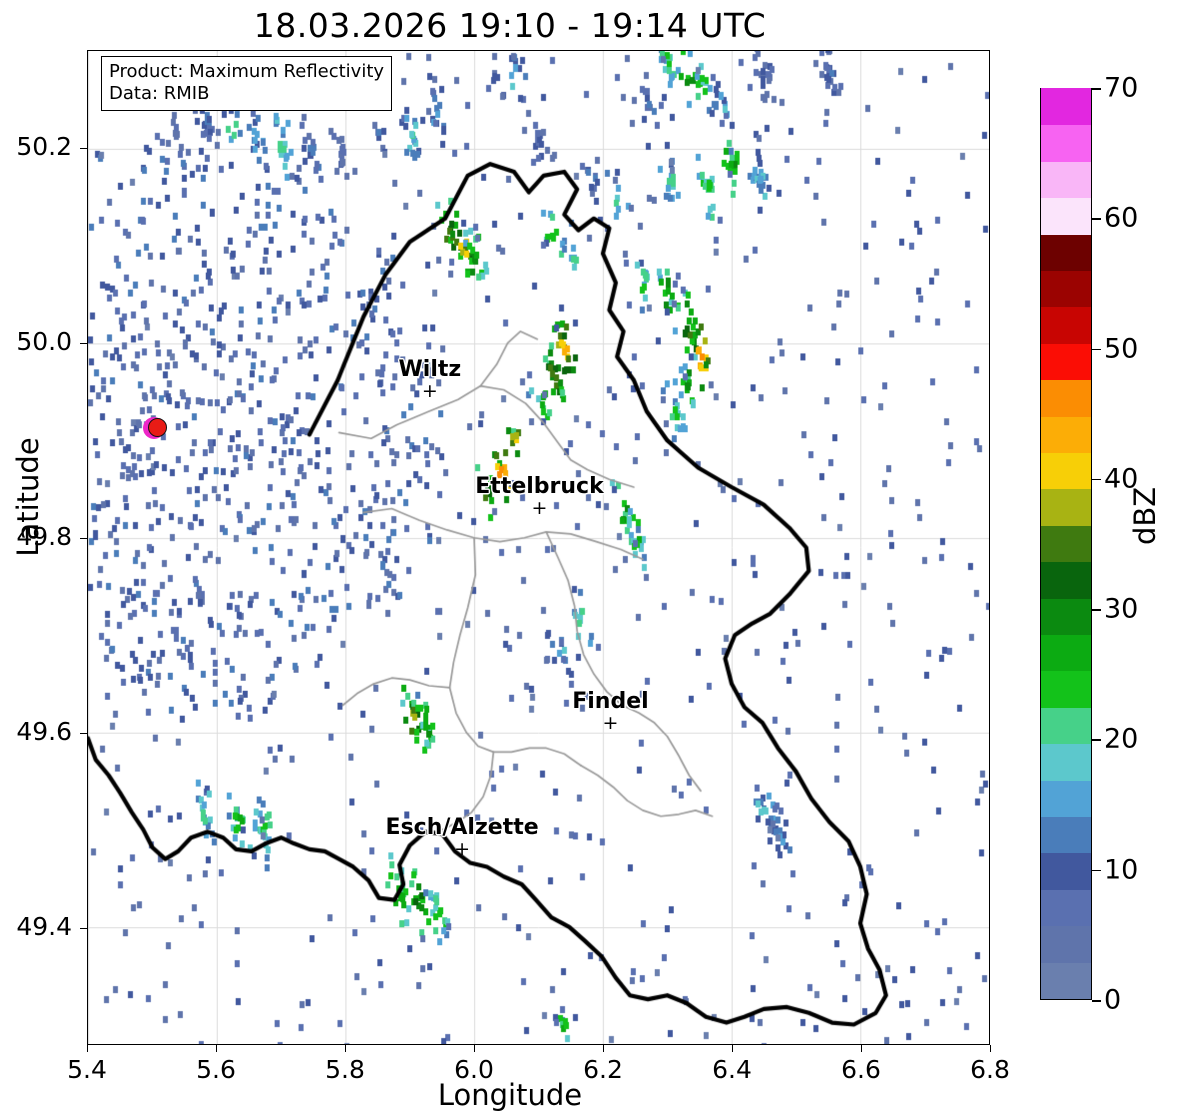 The image size is (1179, 1117). I want to click on radar-site-marker, so click(155, 428).